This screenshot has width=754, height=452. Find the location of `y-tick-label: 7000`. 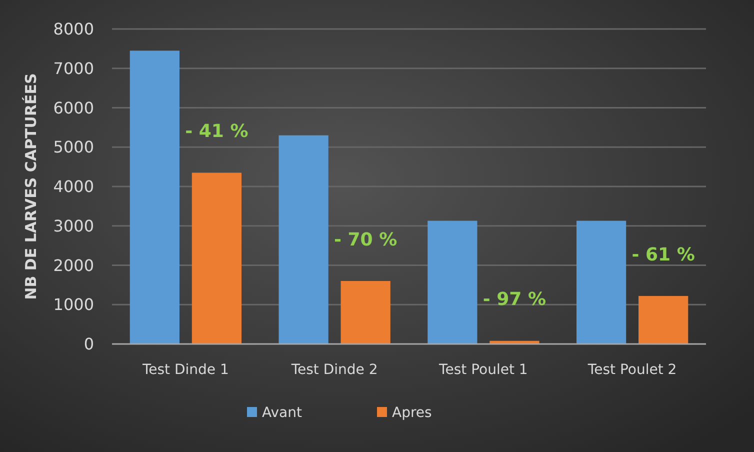

y-tick-label: 7000 is located at coordinates (73, 68).